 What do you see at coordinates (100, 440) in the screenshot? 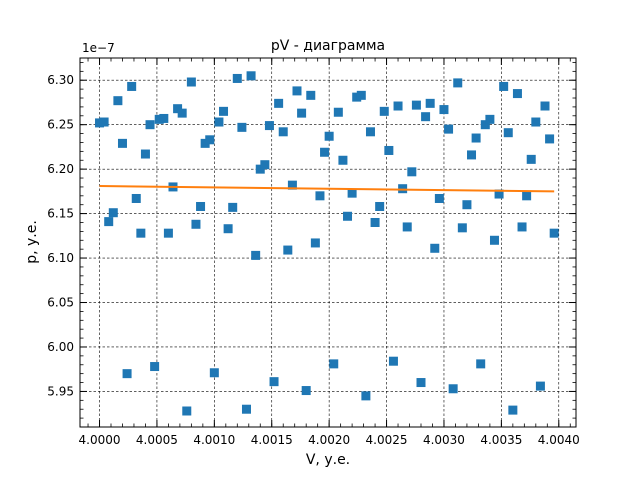
I see `x-tick-label: 4.0000` at bounding box center [100, 440].